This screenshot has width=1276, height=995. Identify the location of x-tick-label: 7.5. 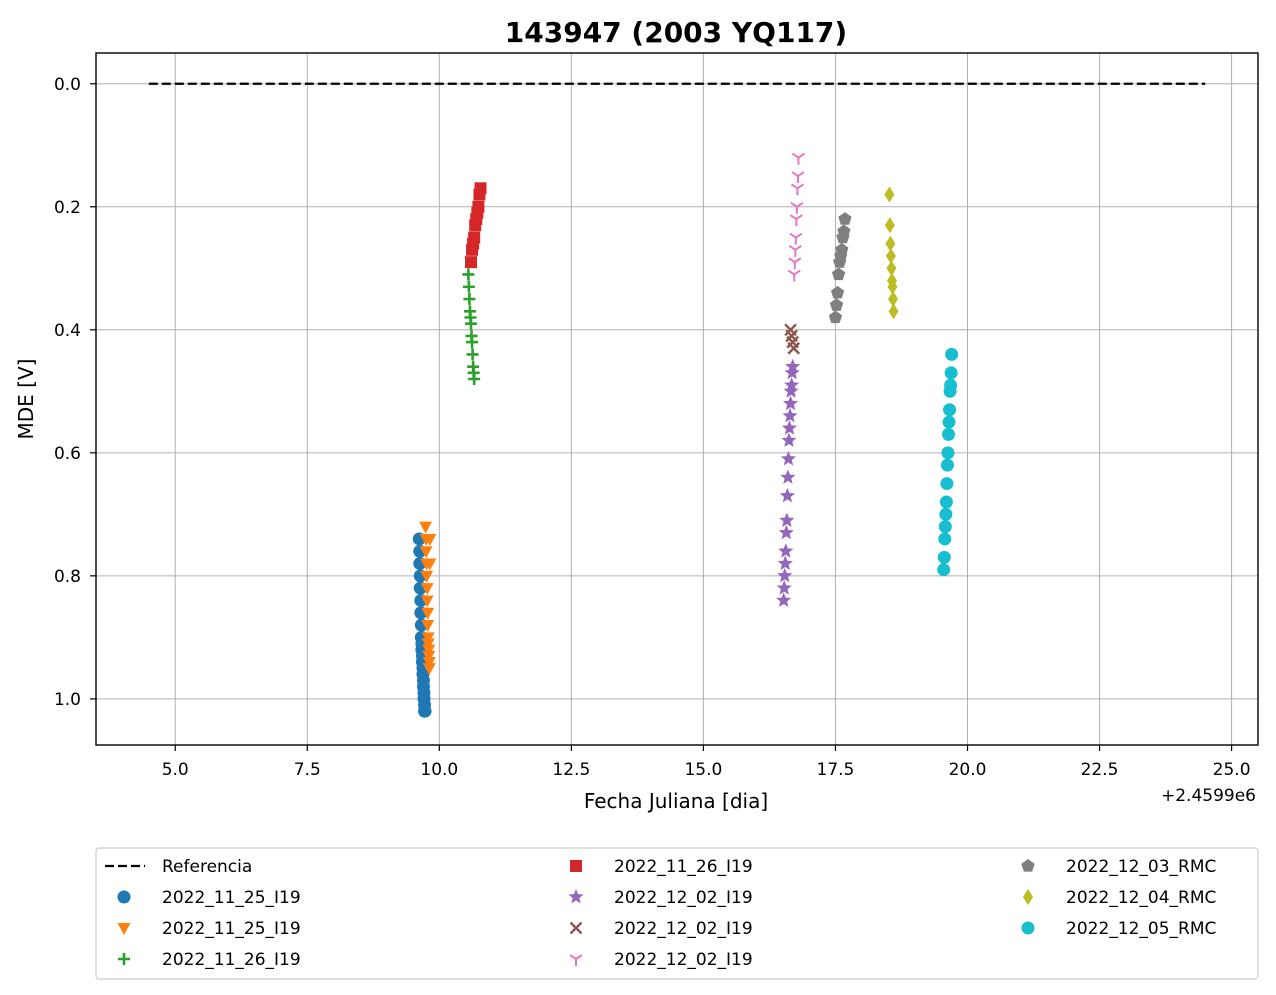
(307, 770).